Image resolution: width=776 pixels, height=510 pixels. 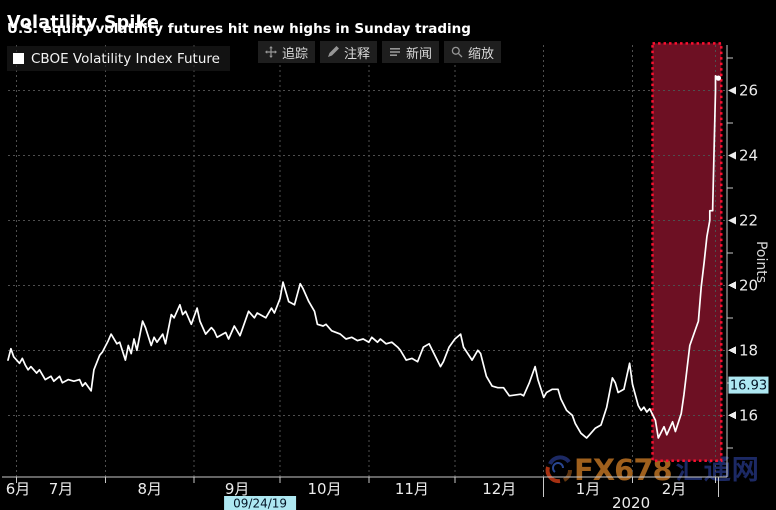 I want to click on x-month-label: 8月, so click(x=150, y=489).